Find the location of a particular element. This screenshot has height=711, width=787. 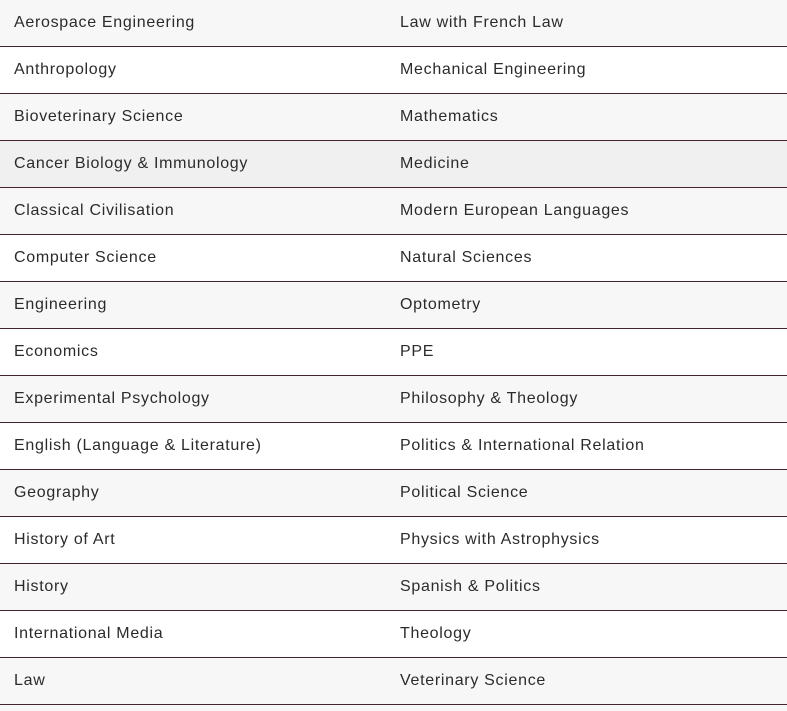

subject-cell-left: Engineering is located at coordinates (61, 304).